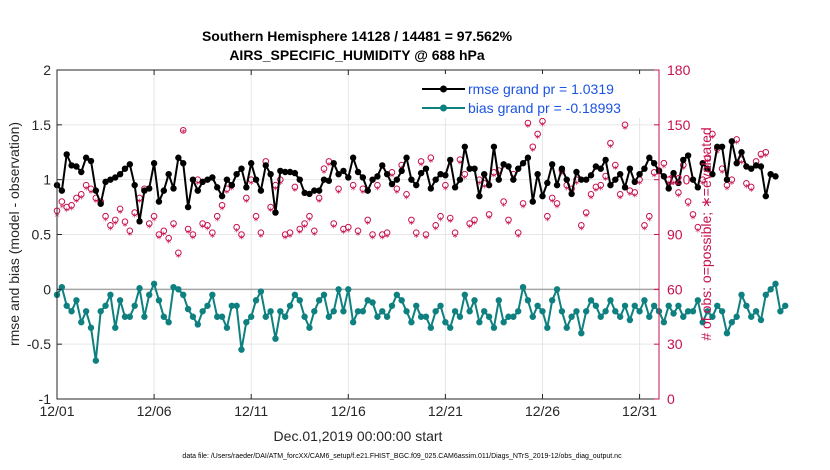 The height and width of the screenshot is (470, 830). What do you see at coordinates (251, 411) in the screenshot?
I see `x-tick-label: 12/11` at bounding box center [251, 411].